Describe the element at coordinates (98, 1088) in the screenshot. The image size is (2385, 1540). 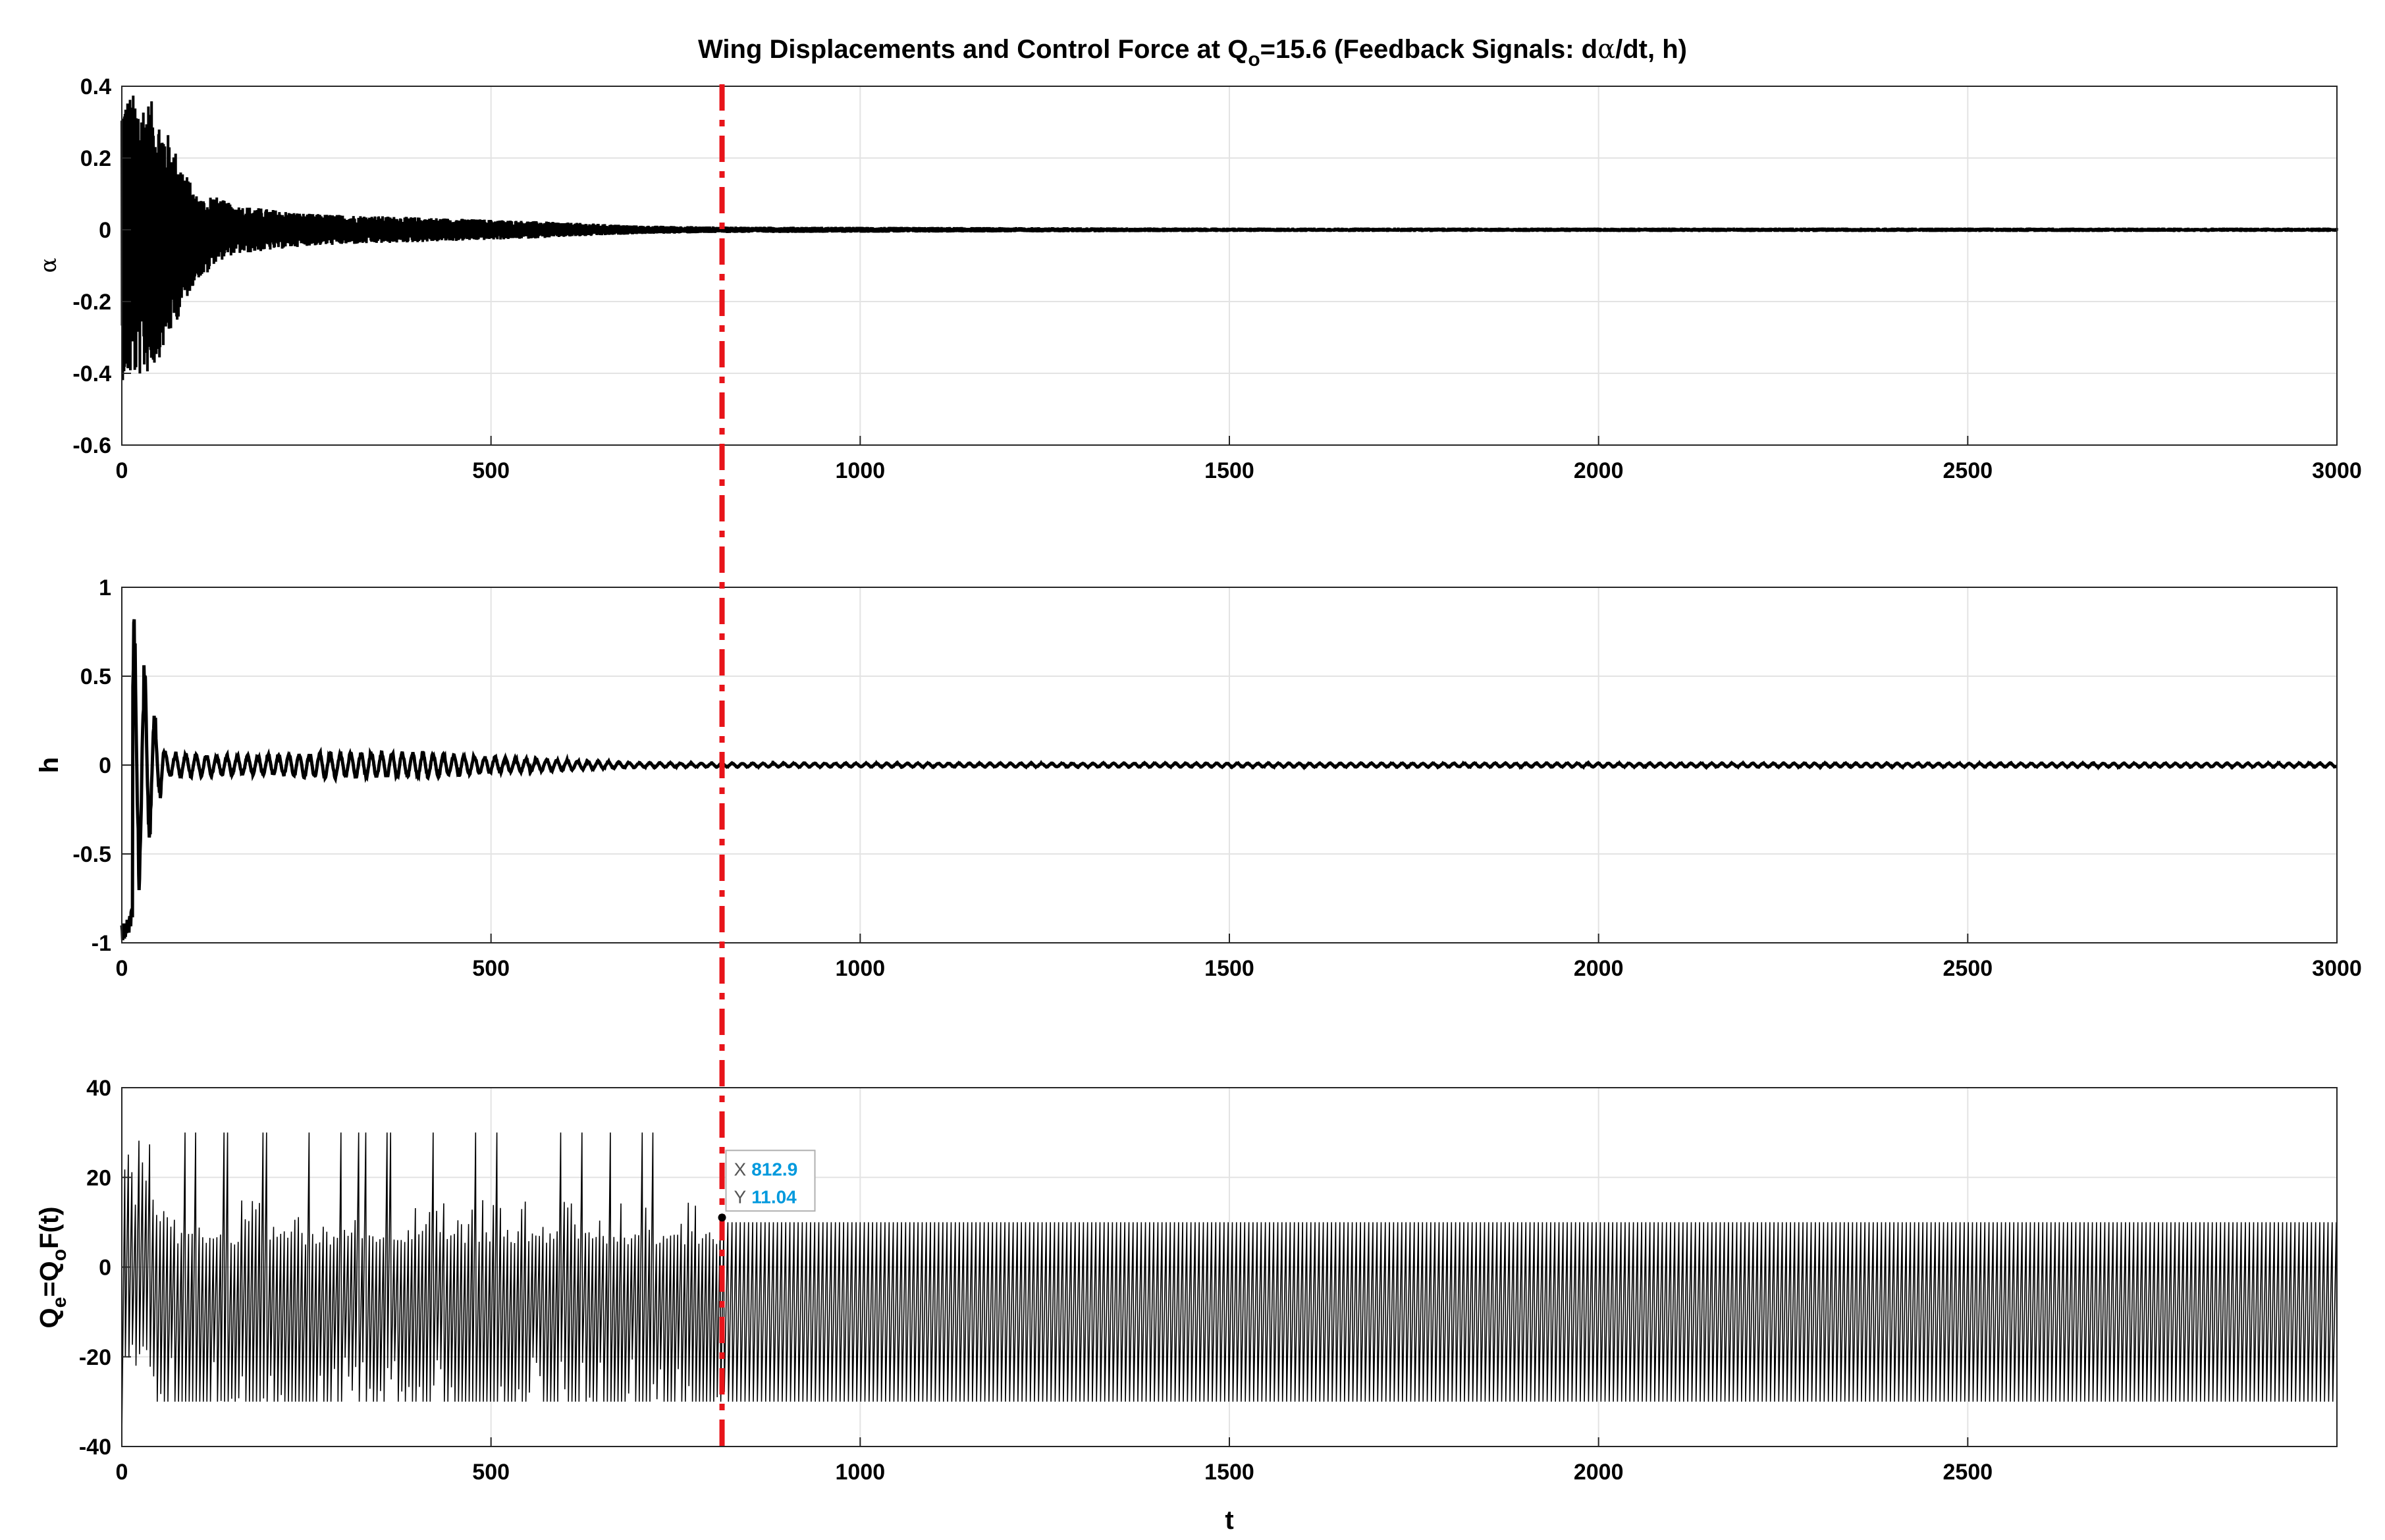
I see `y-tick-label: 40` at that location.